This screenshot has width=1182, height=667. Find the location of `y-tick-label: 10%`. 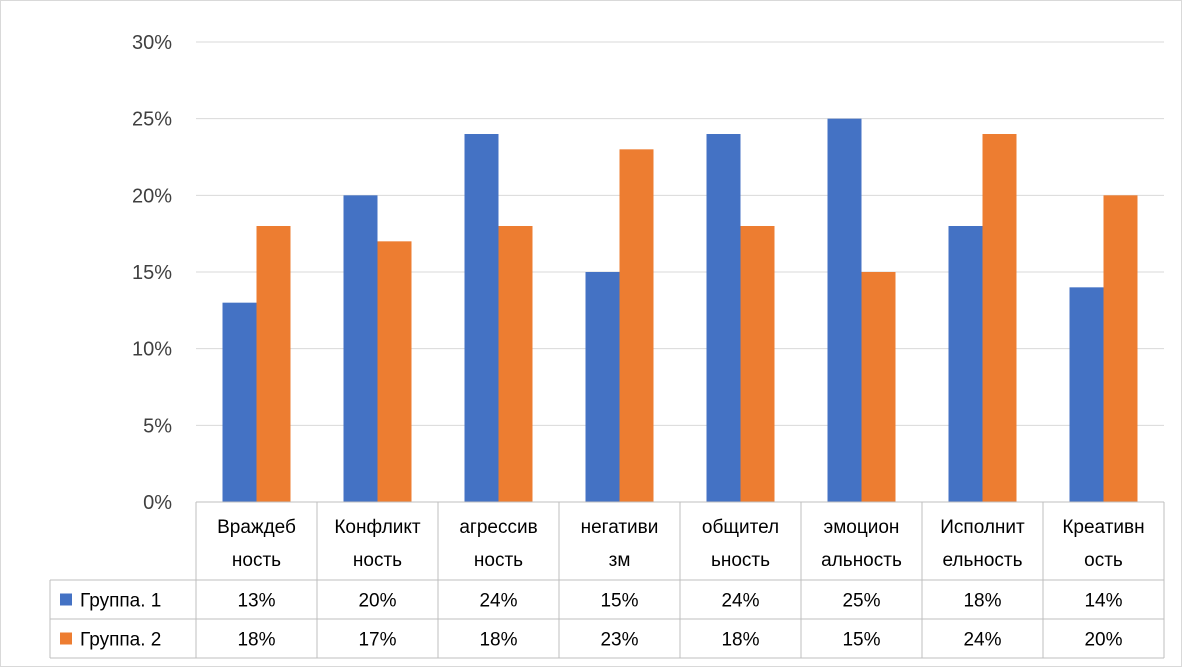

y-tick-label: 10% is located at coordinates (152, 350).